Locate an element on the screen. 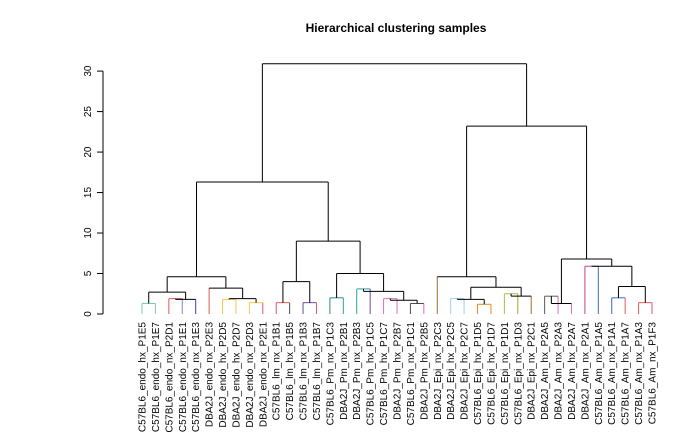 This screenshot has width=700, height=432. leaf-label: DBA2J_Am_nx_P2A1 is located at coordinates (585, 371).